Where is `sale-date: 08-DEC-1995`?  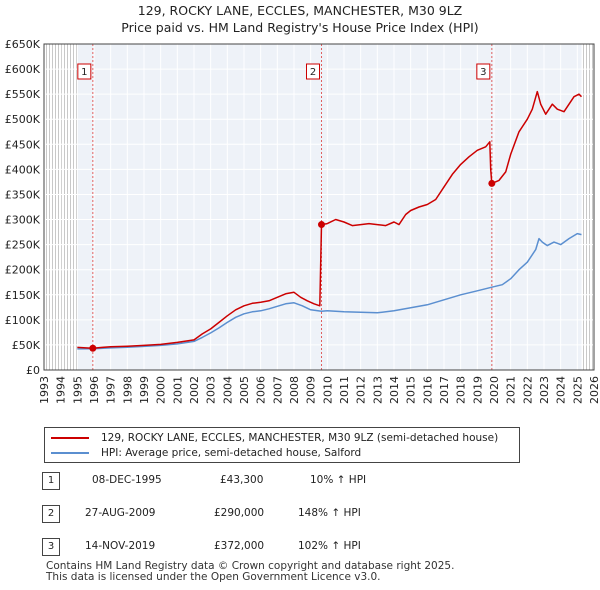 sale-date: 08-DEC-1995 is located at coordinates (127, 480).